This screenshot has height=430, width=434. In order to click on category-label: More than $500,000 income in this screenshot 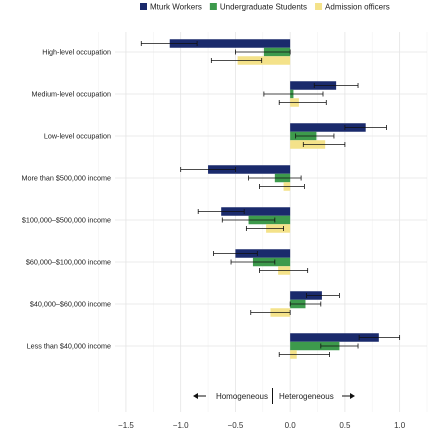, I will do `click(66, 178)`.